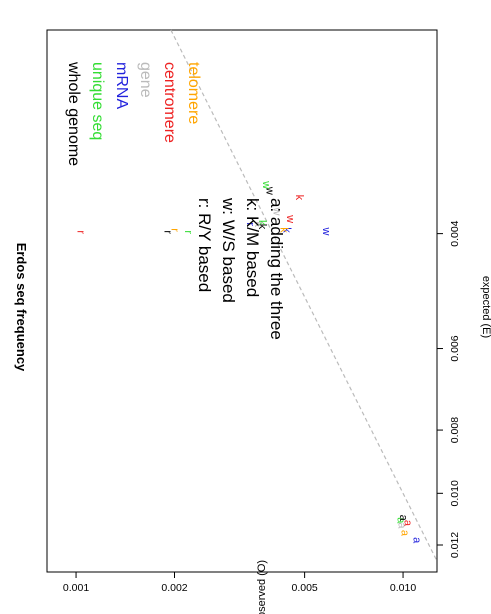 The image size is (491, 614). Describe the element at coordinates (455, 430) in the screenshot. I see `x-tick-label: 0.008` at that location.